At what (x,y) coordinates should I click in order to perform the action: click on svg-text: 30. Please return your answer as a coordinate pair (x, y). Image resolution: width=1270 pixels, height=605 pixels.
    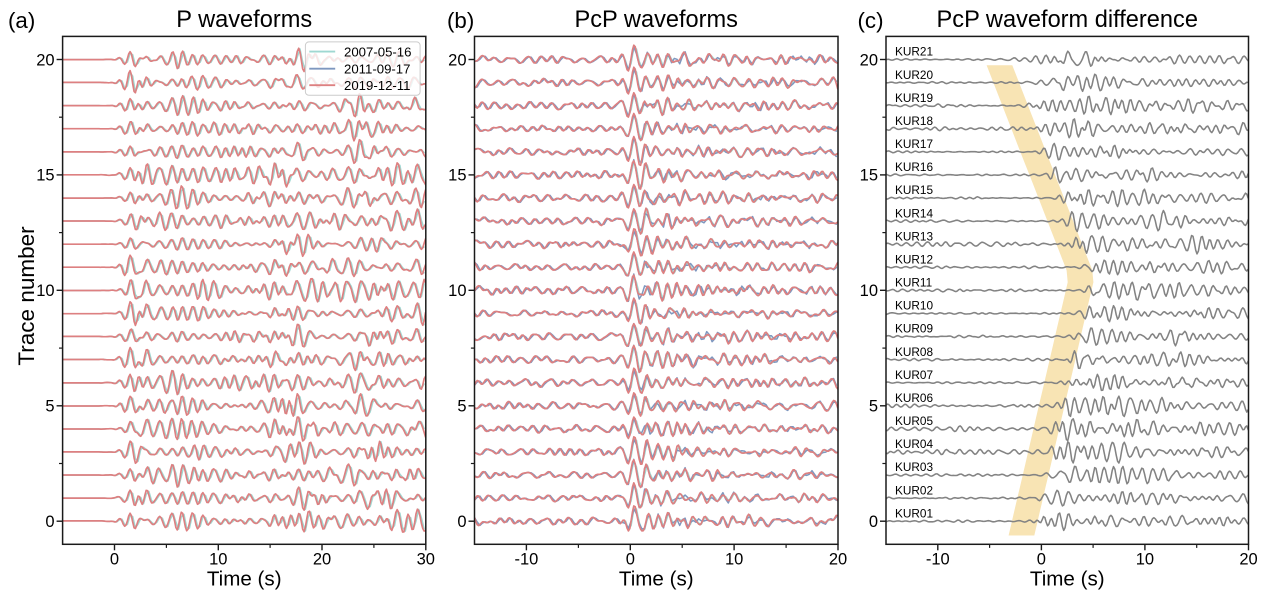
    Looking at the image, I should click on (426, 560).